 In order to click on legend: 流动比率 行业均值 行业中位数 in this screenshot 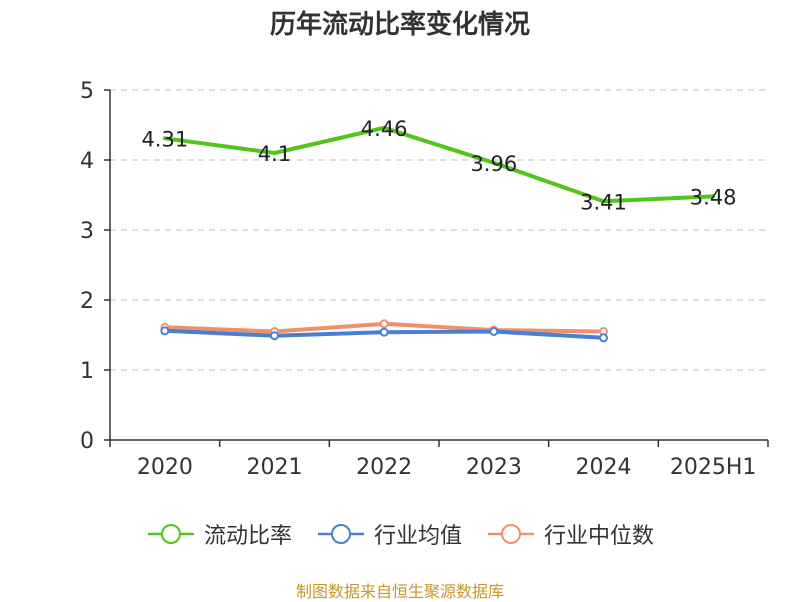, I will do `click(400, 534)`.